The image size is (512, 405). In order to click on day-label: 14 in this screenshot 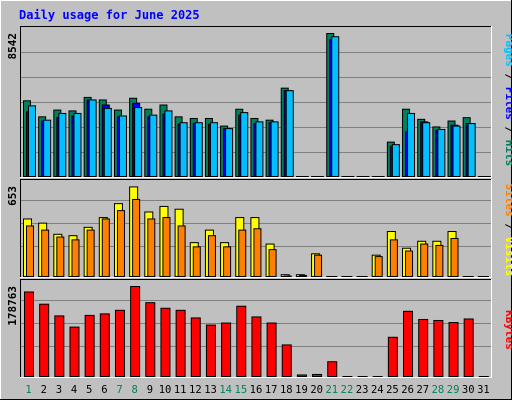, I will do `click(225, 390)`.